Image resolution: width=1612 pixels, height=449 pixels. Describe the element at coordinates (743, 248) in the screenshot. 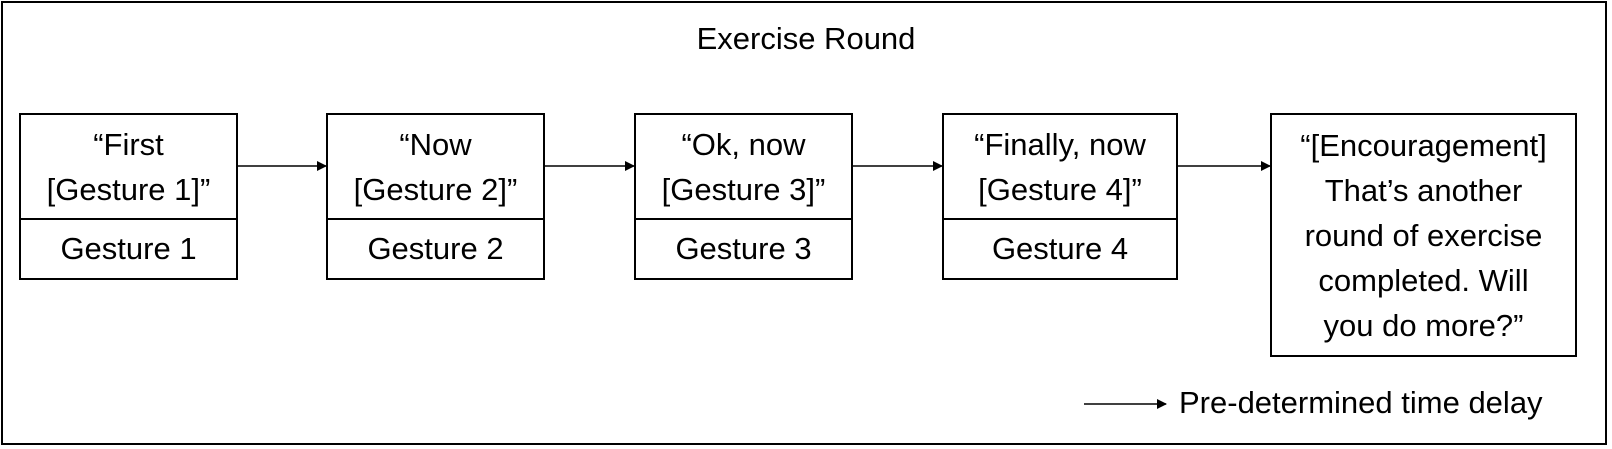

I see `step-3-gesture: Gesture 3` at that location.